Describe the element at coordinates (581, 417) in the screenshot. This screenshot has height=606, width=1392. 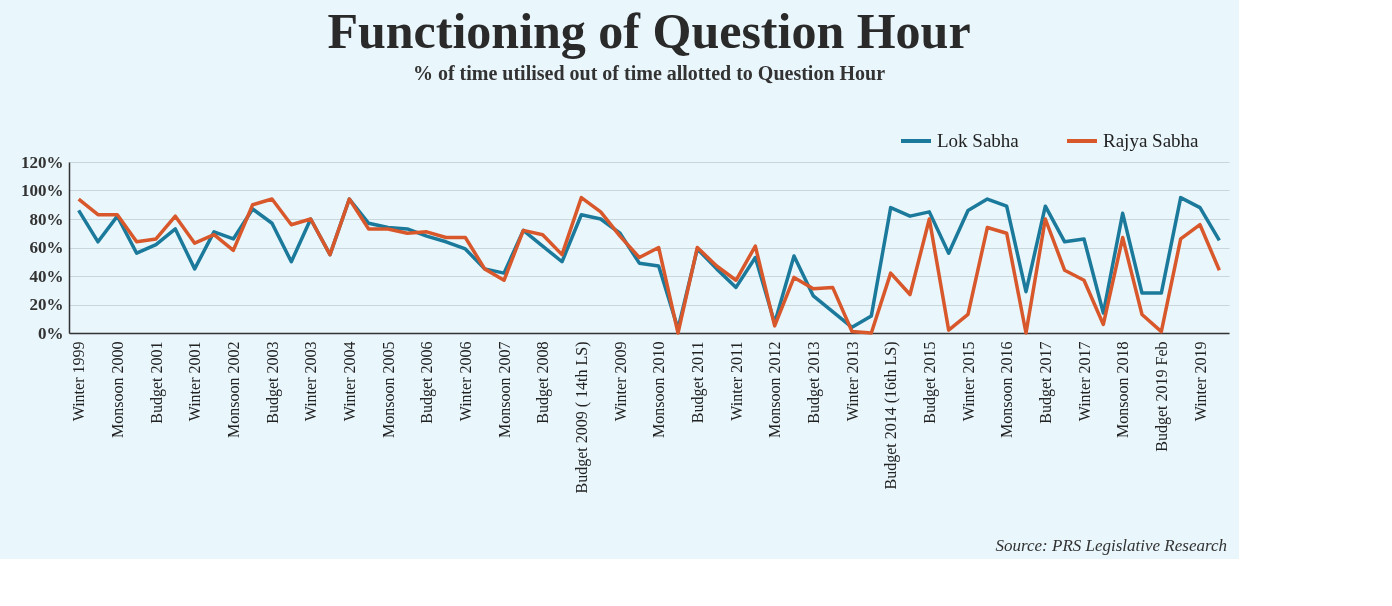
I see `x-tick-label: Budget 2009 ( 14th LS)` at that location.